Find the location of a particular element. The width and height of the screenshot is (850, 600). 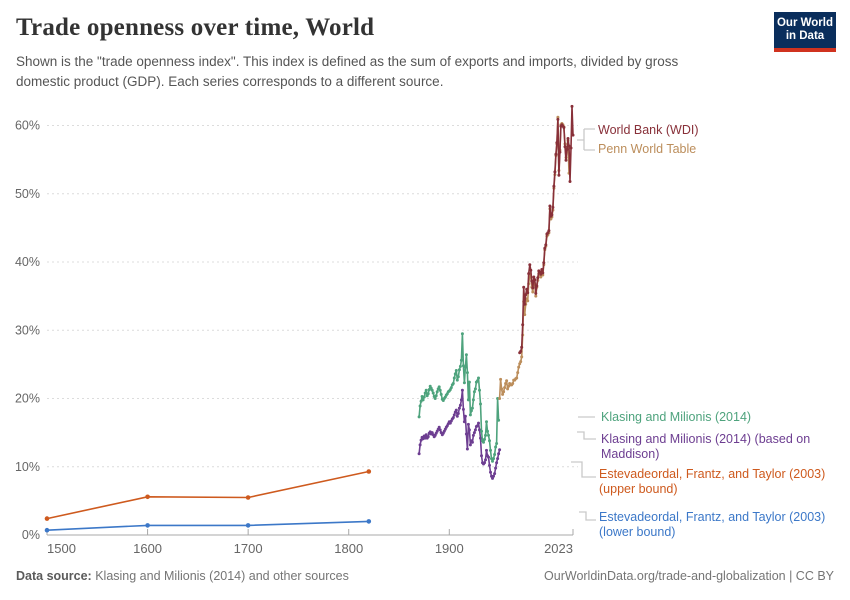

data-point-eft-upper is located at coordinates (369, 471).